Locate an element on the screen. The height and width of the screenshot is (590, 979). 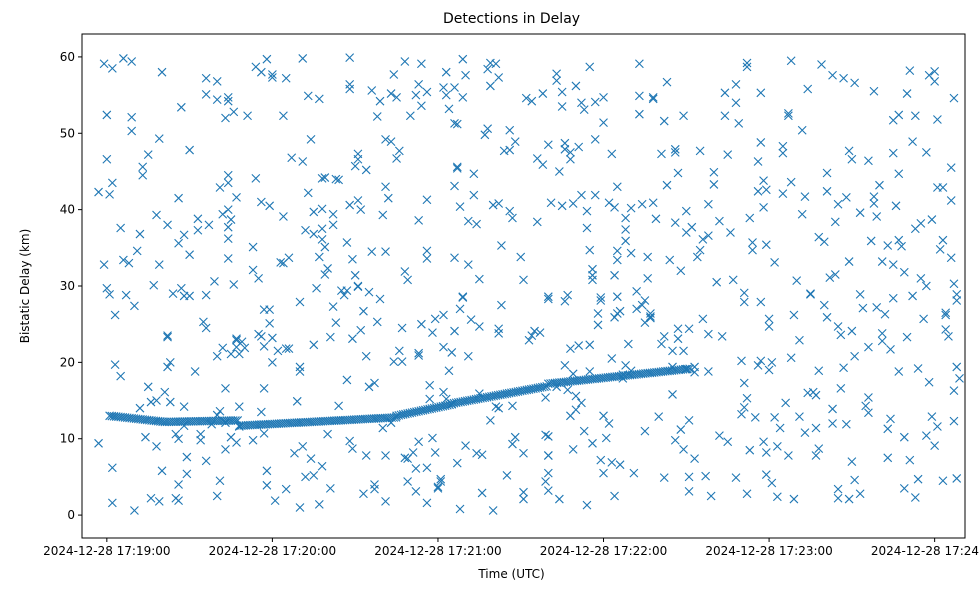
x-tick-label: 2024-12-28 17:21:00 is located at coordinates (437, 551).